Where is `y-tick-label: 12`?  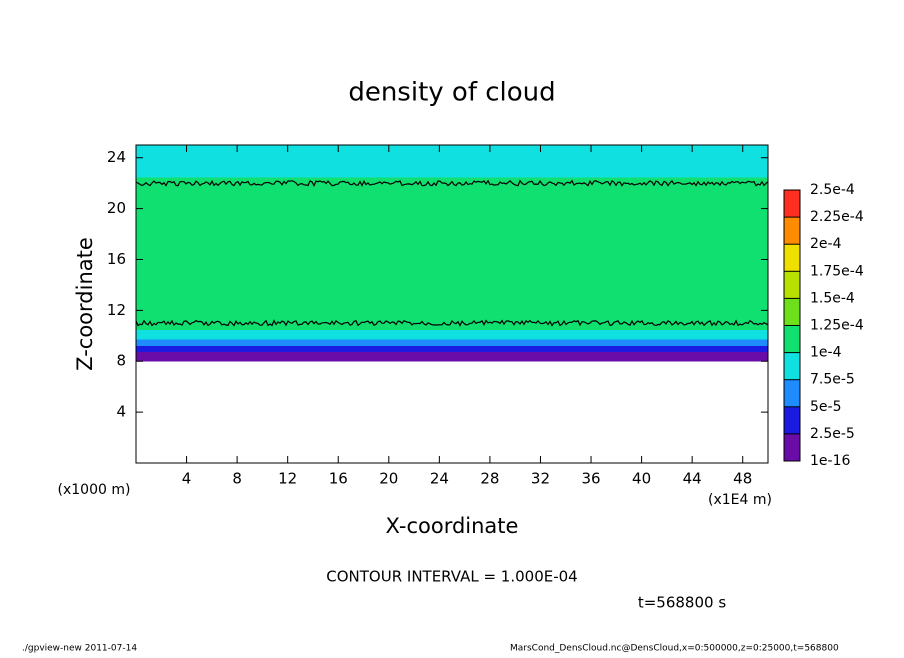
y-tick-label: 12 is located at coordinates (116, 310).